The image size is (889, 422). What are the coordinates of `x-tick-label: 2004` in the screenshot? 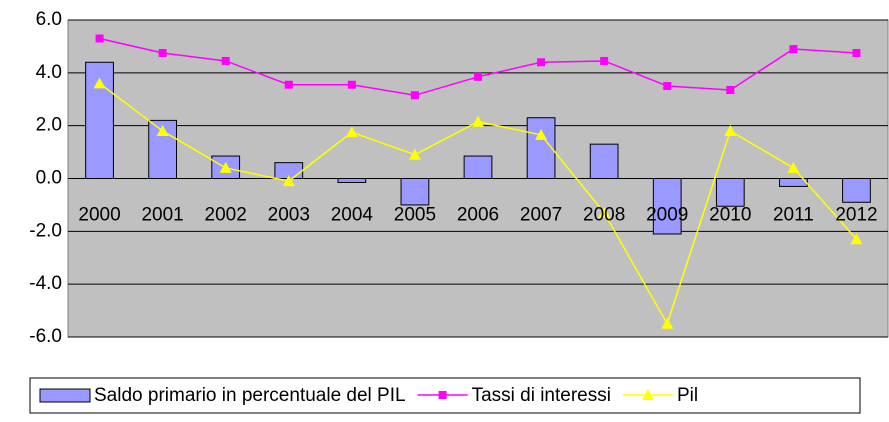 It's located at (352, 215).